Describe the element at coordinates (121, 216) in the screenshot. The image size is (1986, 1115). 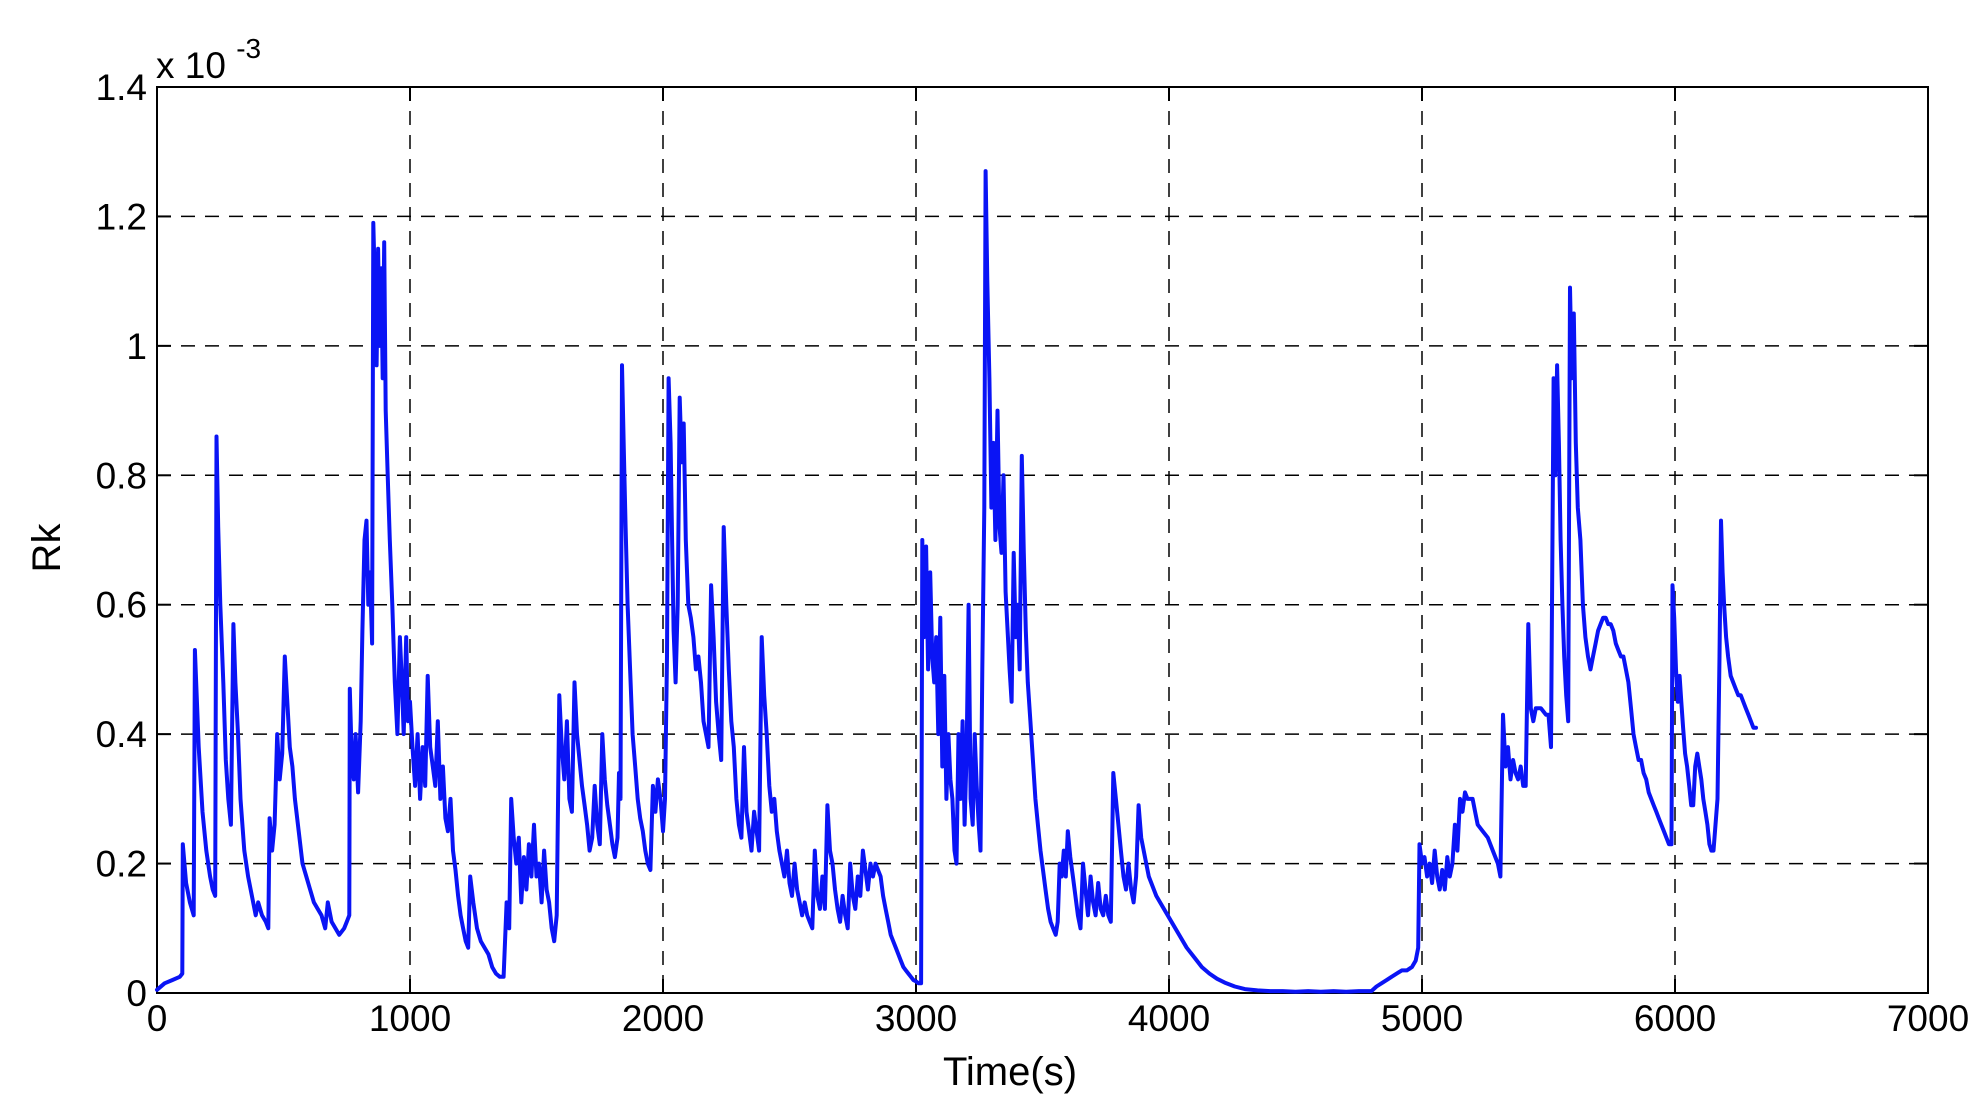
I see `y-tick-label: 1.2` at that location.